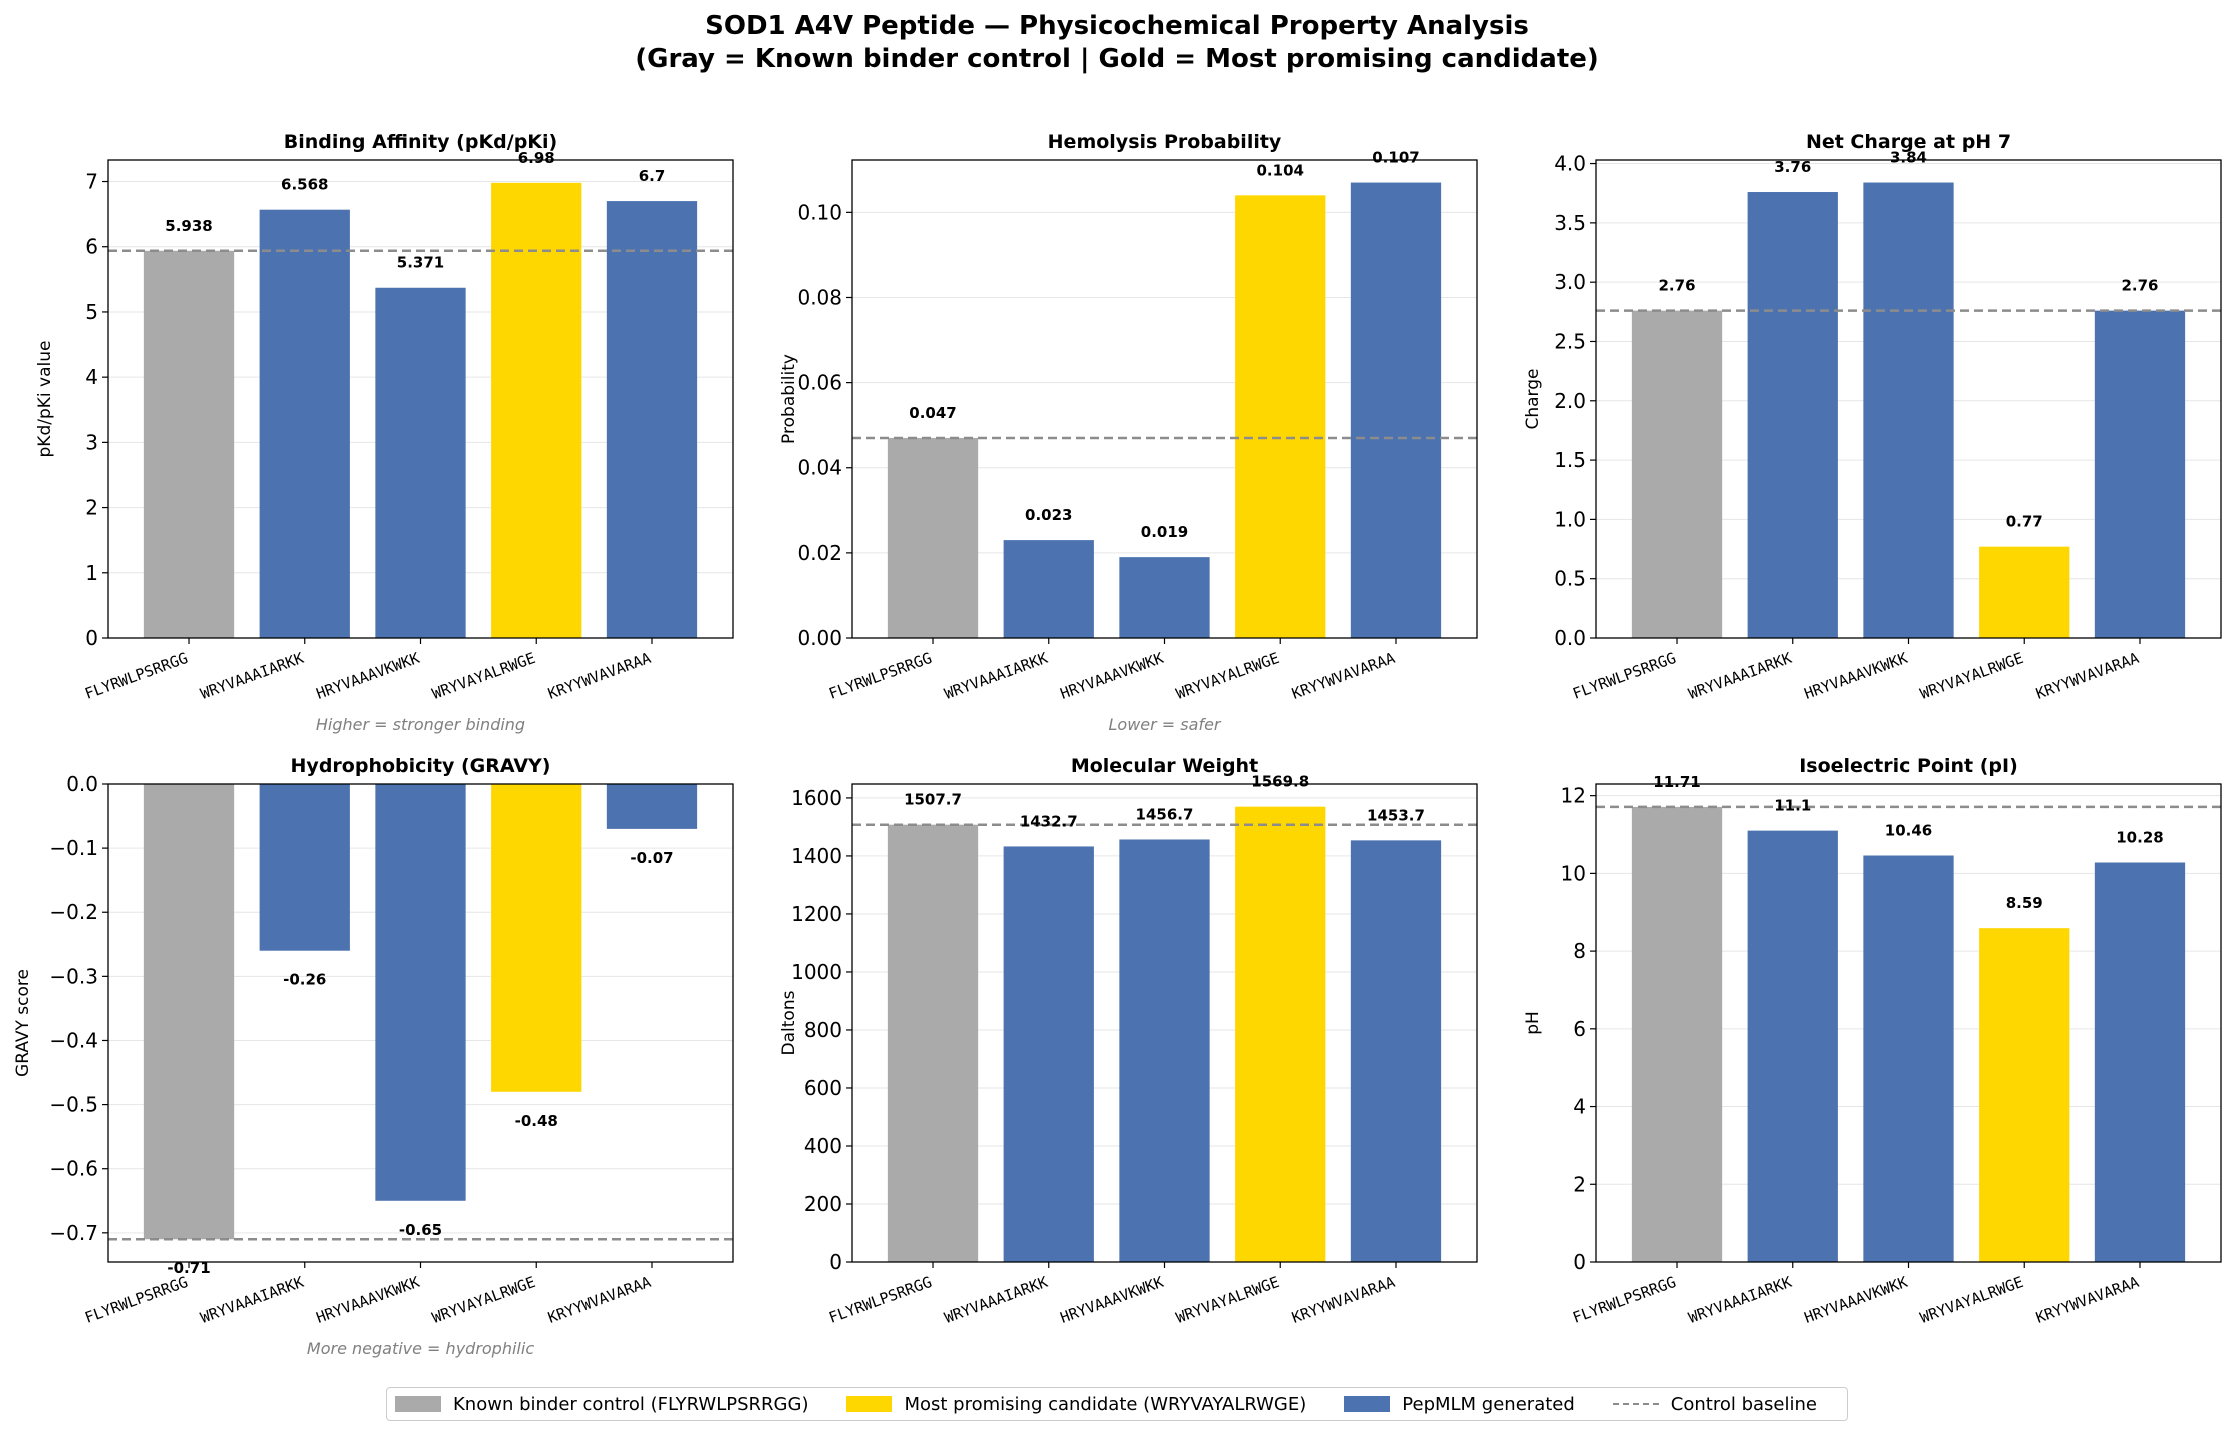  What do you see at coordinates (45, 399) in the screenshot?
I see `y-axis-label: pKd/pKi value` at bounding box center [45, 399].